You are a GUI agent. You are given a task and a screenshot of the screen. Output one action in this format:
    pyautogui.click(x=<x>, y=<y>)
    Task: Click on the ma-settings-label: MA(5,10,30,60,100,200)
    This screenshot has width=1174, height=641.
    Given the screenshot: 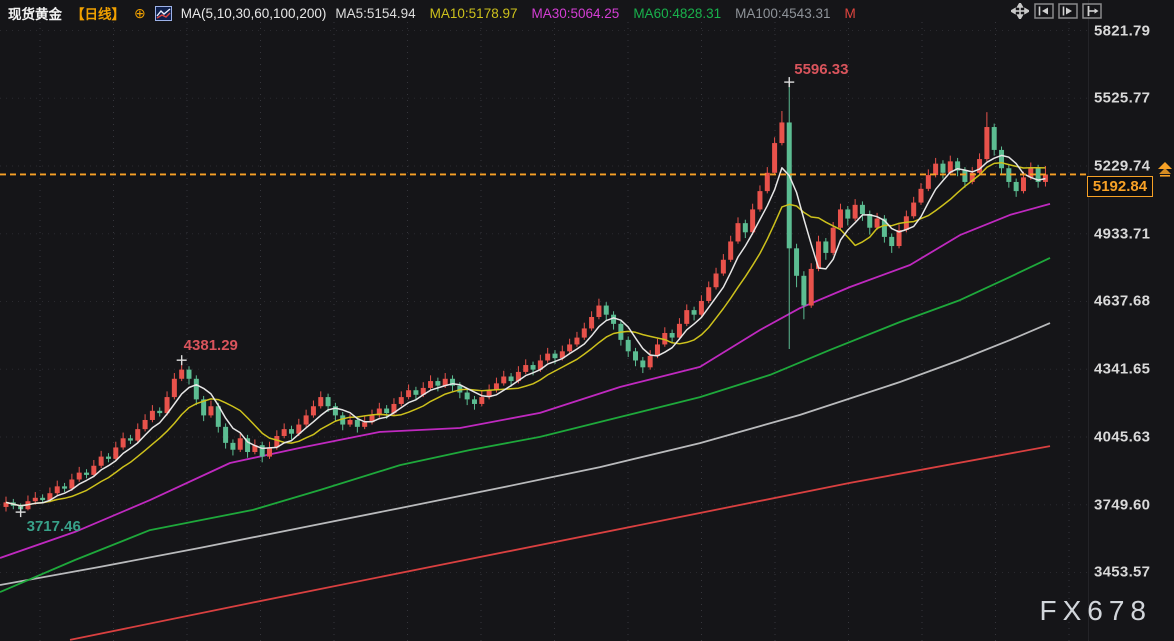 What is the action you would take?
    pyautogui.click(x=253, y=13)
    